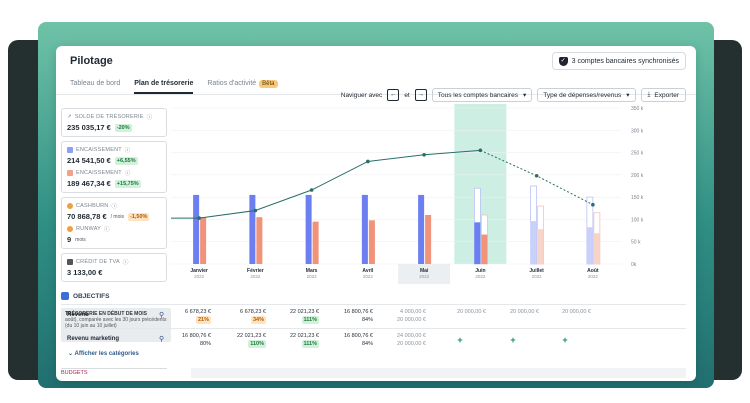 This screenshot has height=403, width=750. I want to click on objectives-label: OBJECTIFS, so click(91, 296).